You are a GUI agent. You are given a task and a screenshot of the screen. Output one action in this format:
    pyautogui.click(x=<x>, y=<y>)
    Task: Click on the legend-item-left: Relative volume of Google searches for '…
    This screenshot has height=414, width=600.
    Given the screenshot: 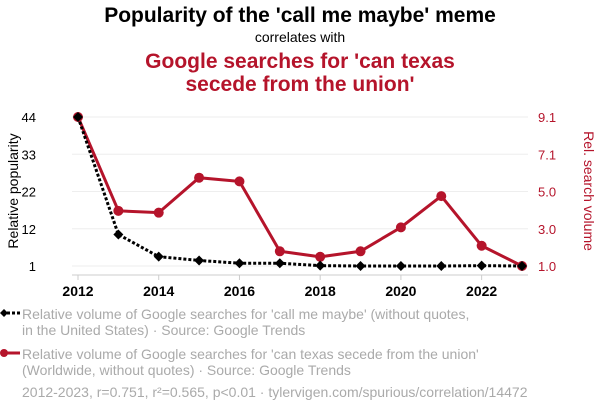 What is the action you would take?
    pyautogui.click(x=246, y=322)
    